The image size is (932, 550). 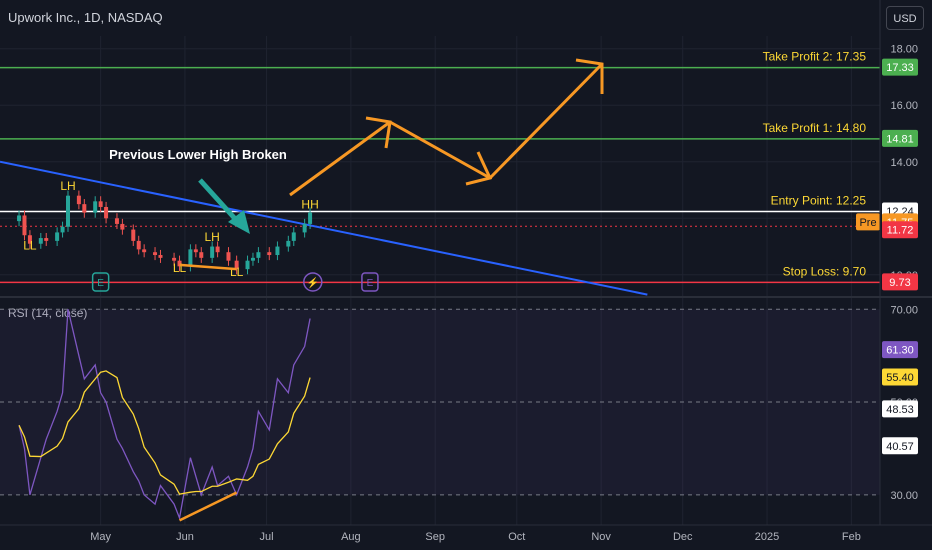 I want to click on x-tick-label: Nov, so click(x=601, y=537).